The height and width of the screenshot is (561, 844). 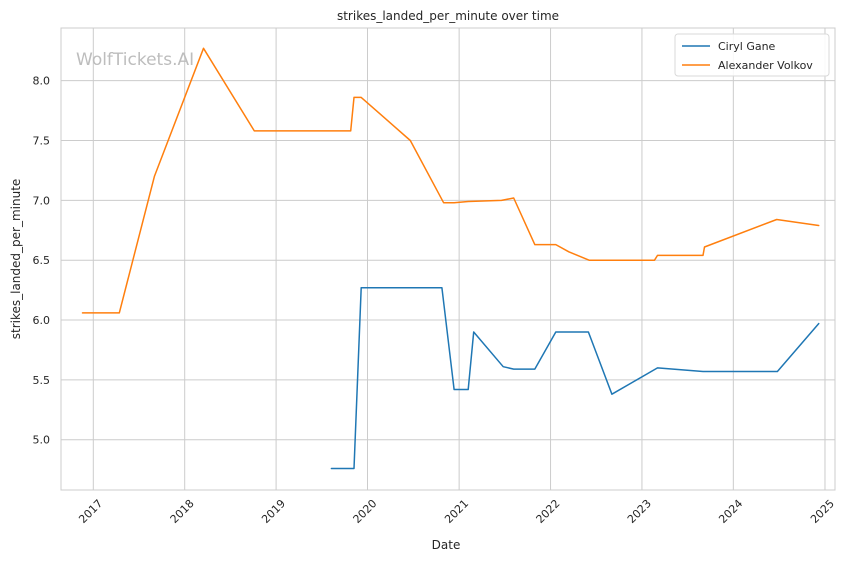 I want to click on y-tick-label: 6.5, so click(x=42, y=260).